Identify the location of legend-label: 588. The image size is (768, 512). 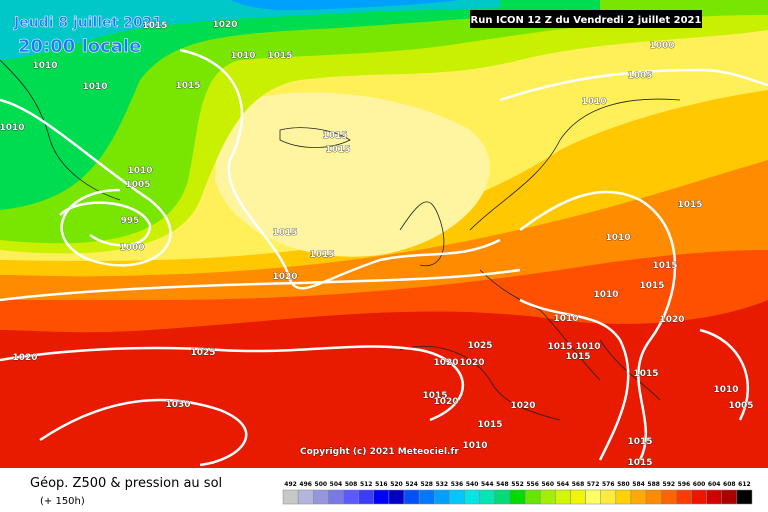
(653, 484).